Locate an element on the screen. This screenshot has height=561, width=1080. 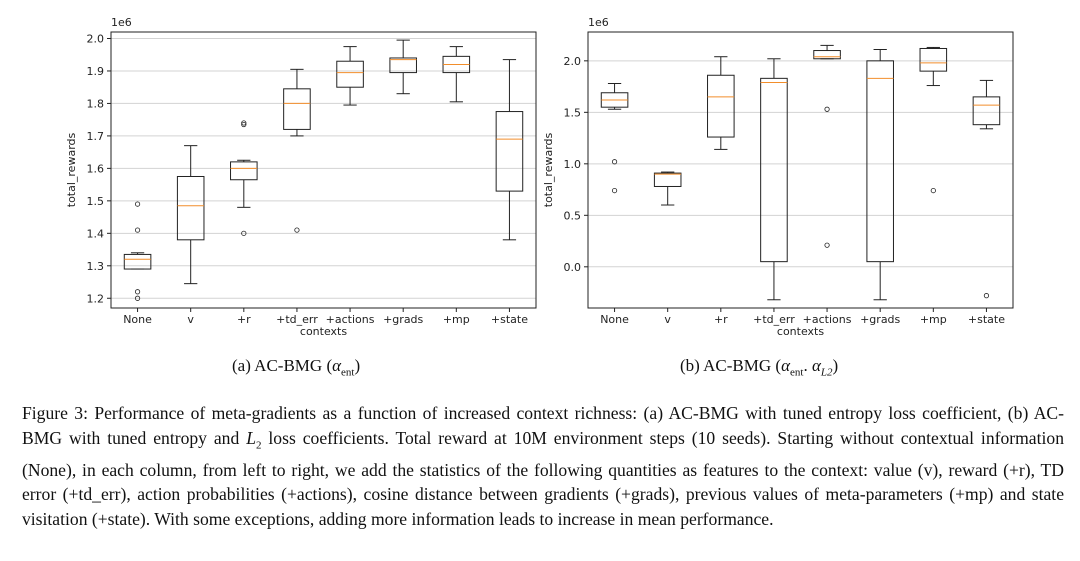
subcaption-b-prefix: (b) AC-BMG ( is located at coordinates (731, 365).